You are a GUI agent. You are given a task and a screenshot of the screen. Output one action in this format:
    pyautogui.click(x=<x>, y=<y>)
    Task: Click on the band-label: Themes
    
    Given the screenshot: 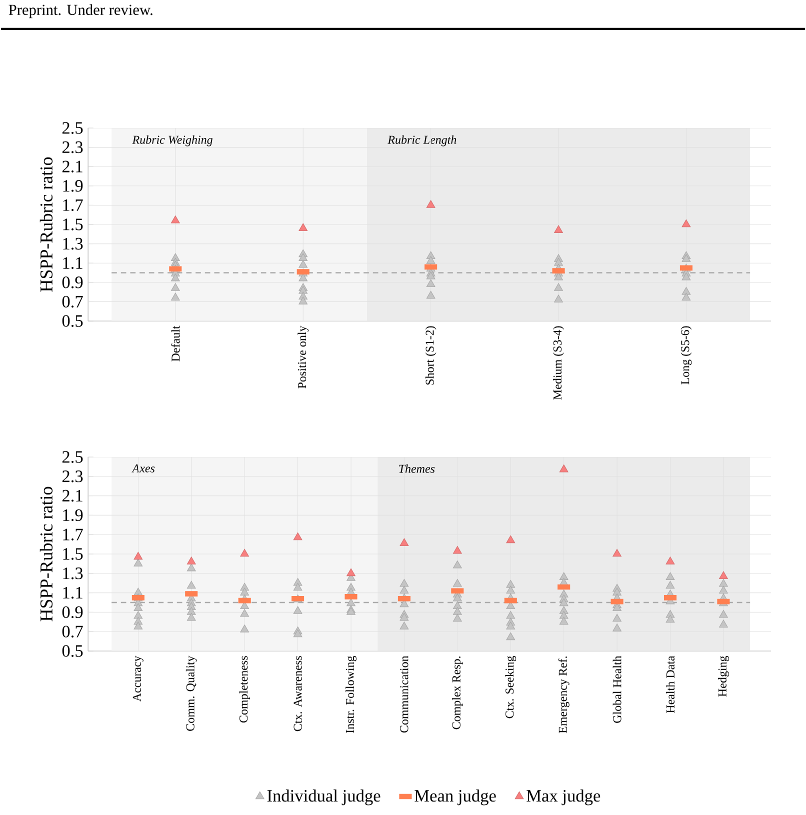 What is the action you would take?
    pyautogui.click(x=417, y=468)
    